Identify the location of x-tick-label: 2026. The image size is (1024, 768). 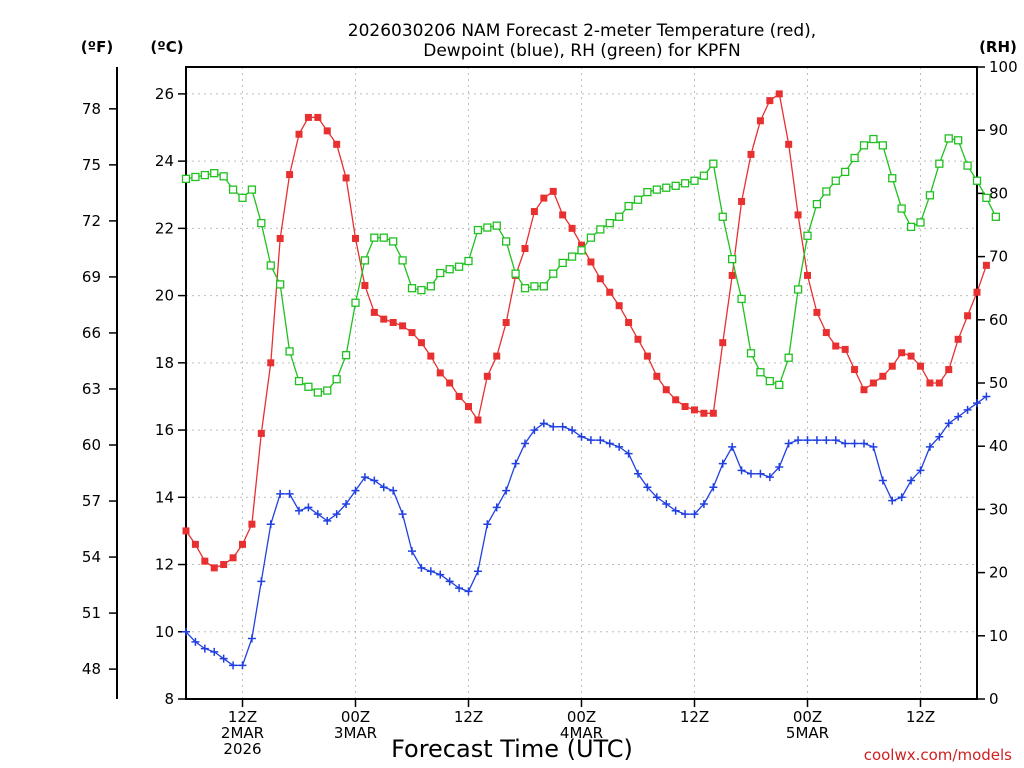
(242, 749).